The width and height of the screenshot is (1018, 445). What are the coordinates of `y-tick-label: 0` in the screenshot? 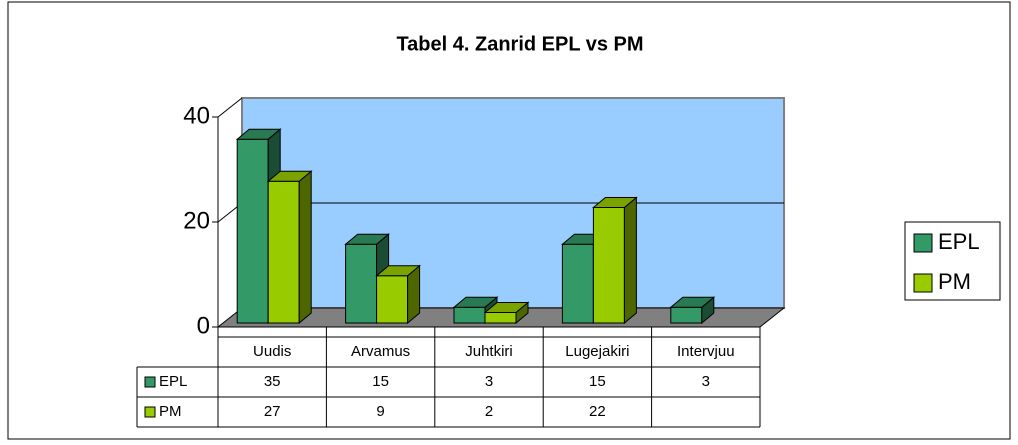 It's located at (203, 325).